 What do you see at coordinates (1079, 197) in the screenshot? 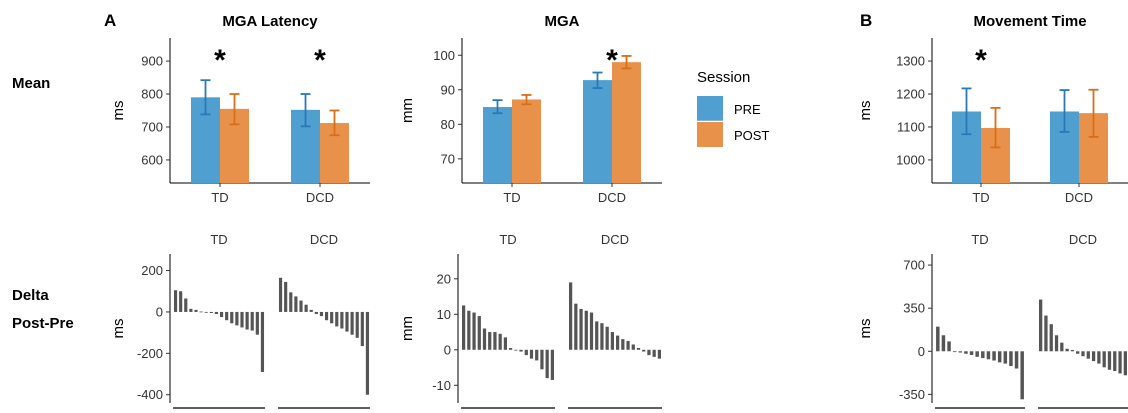
I see `mt_mean-xtick-label-1: DCD` at bounding box center [1079, 197].